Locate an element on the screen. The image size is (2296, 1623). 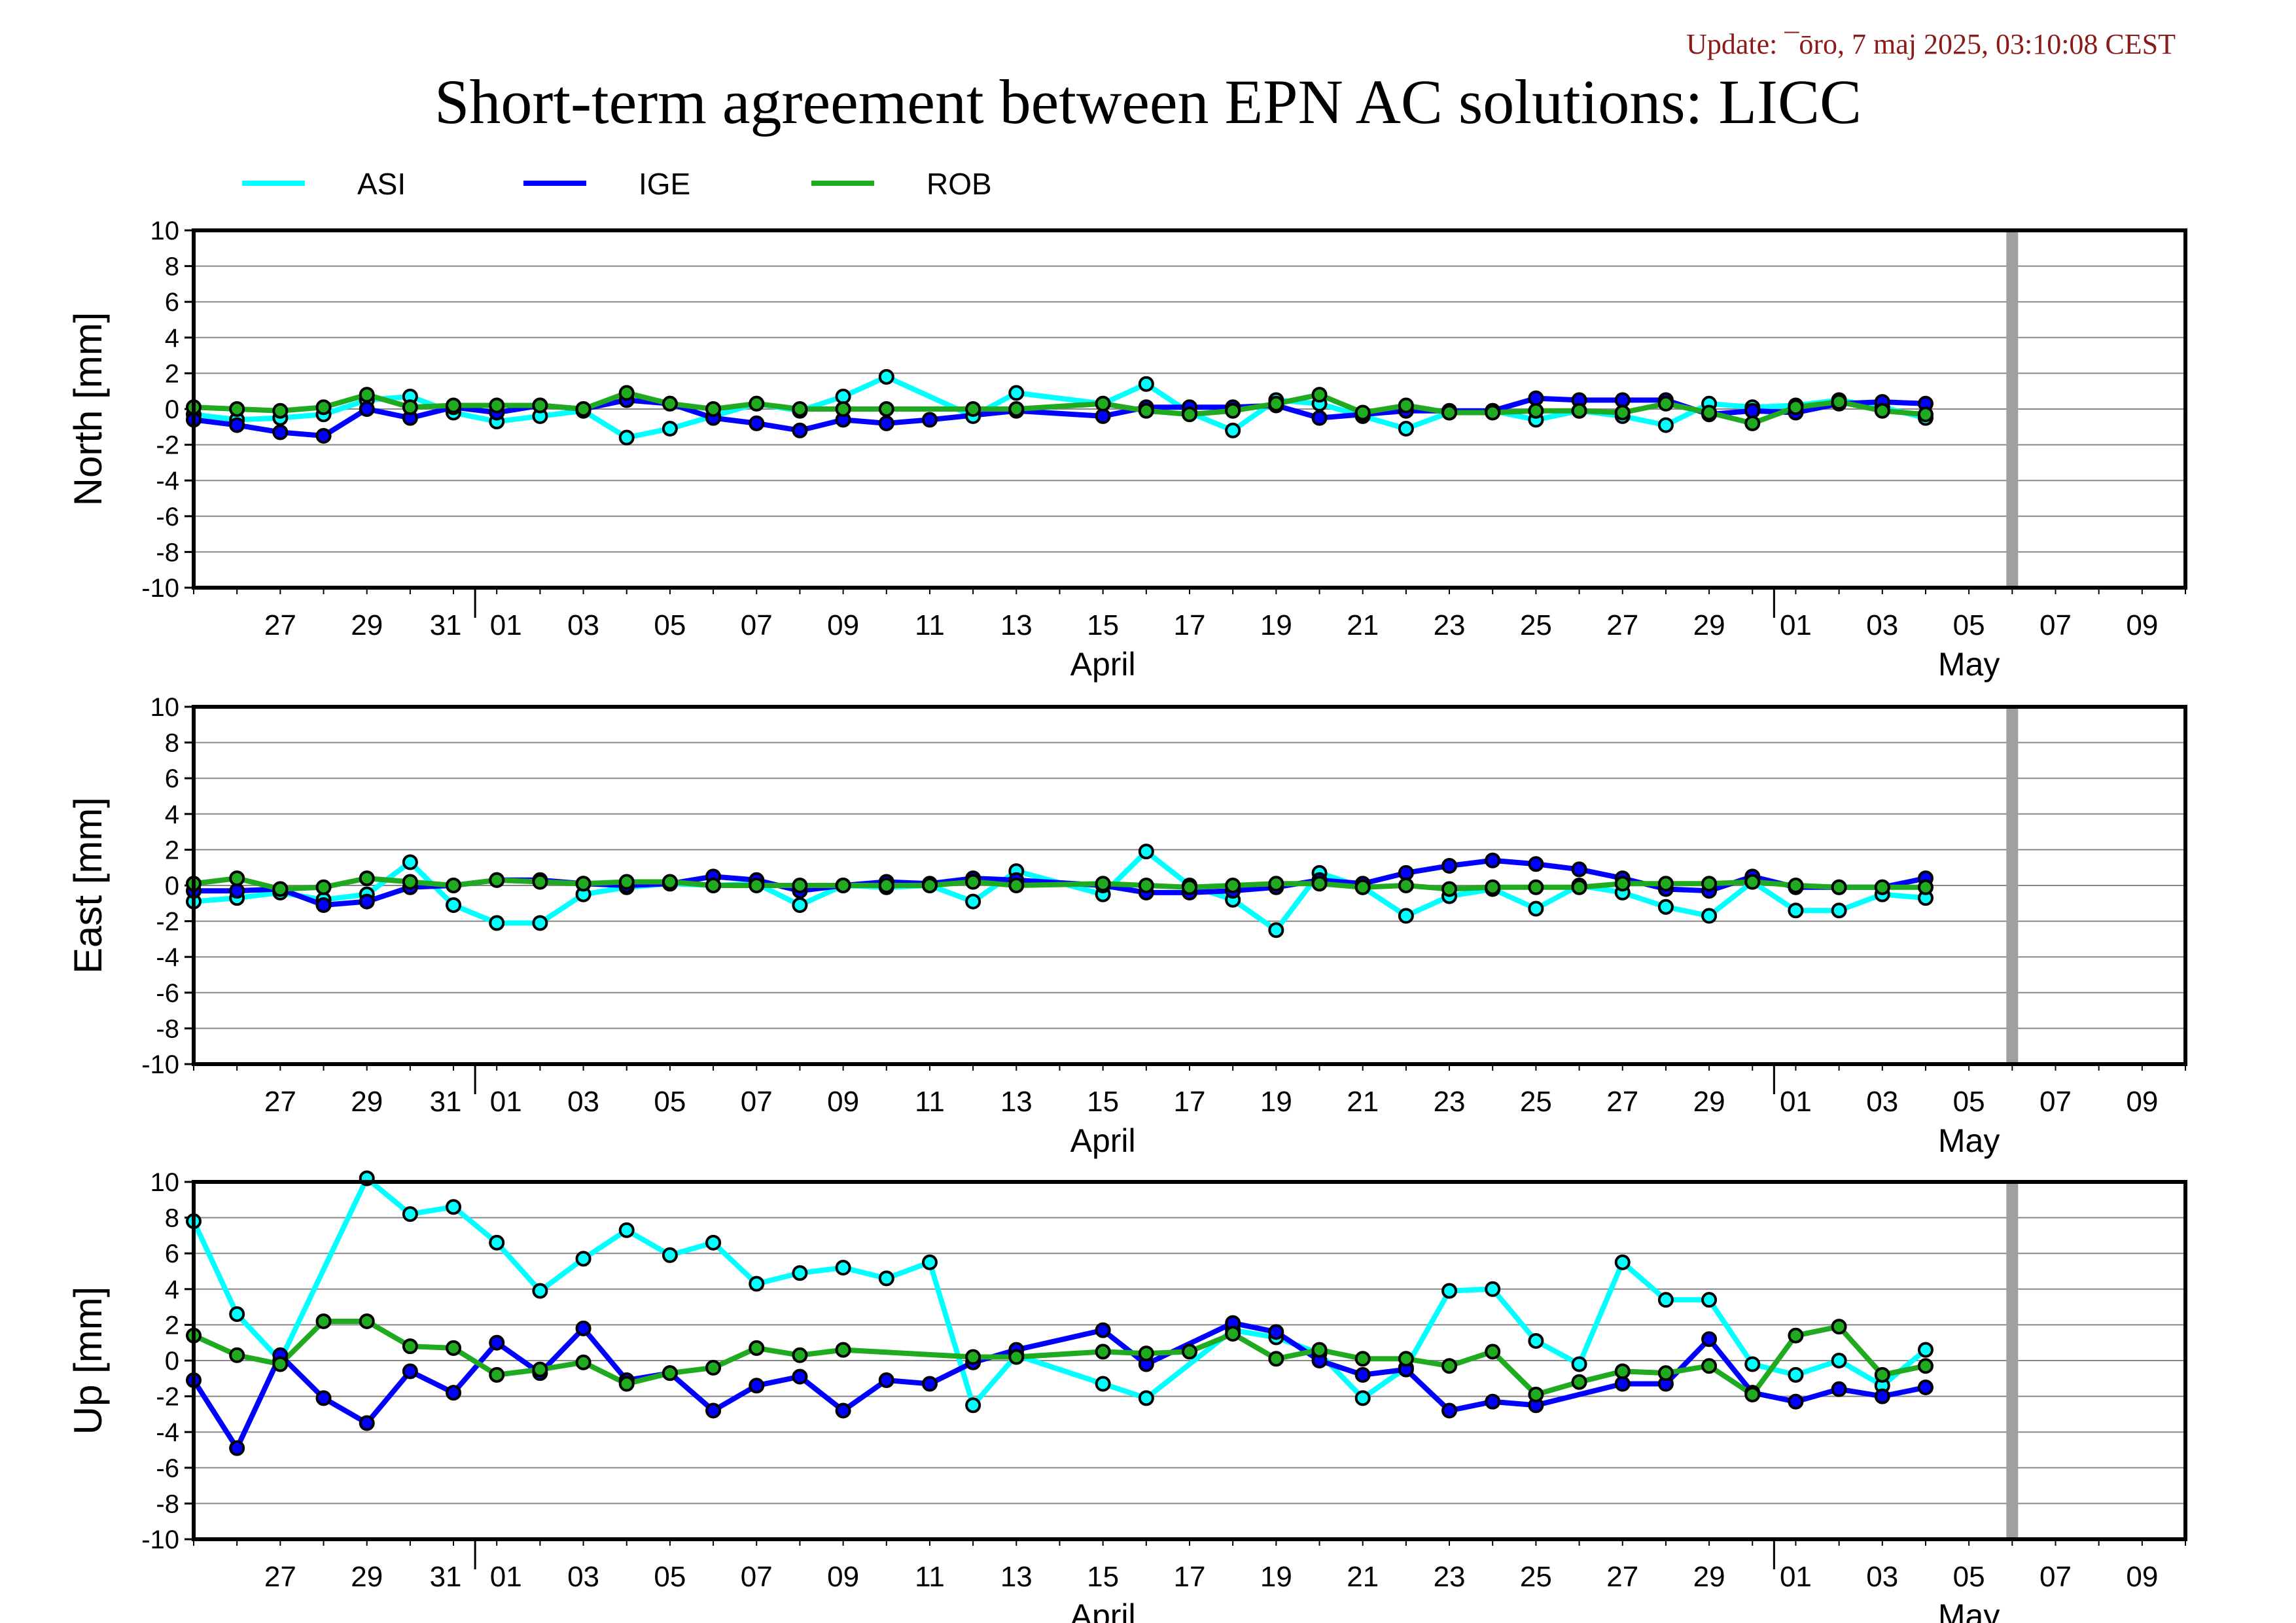
x-tick-label: 25 is located at coordinates (1536, 625).